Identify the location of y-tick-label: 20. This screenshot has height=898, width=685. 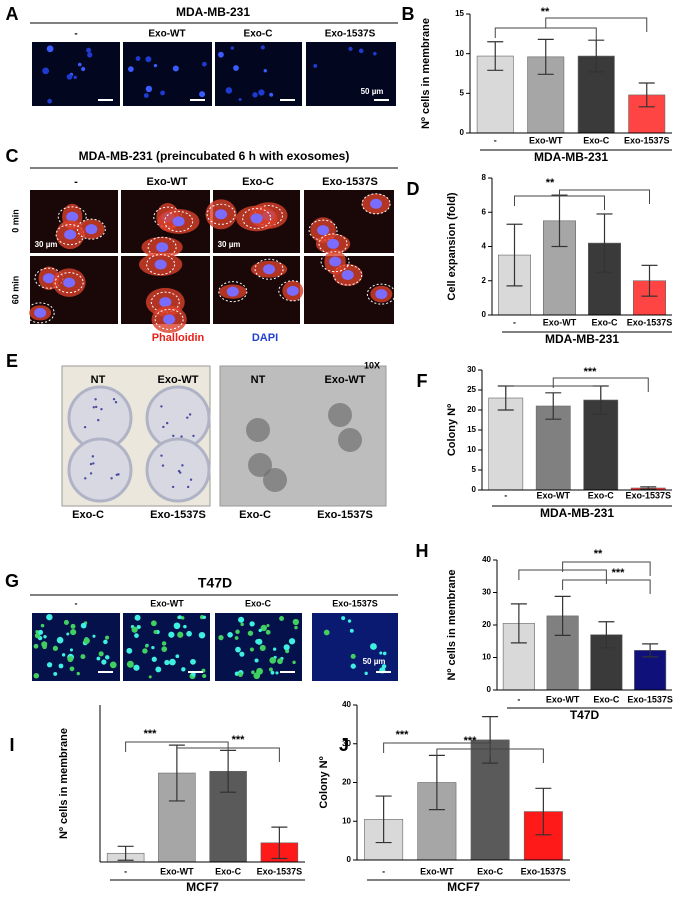
(471, 409).